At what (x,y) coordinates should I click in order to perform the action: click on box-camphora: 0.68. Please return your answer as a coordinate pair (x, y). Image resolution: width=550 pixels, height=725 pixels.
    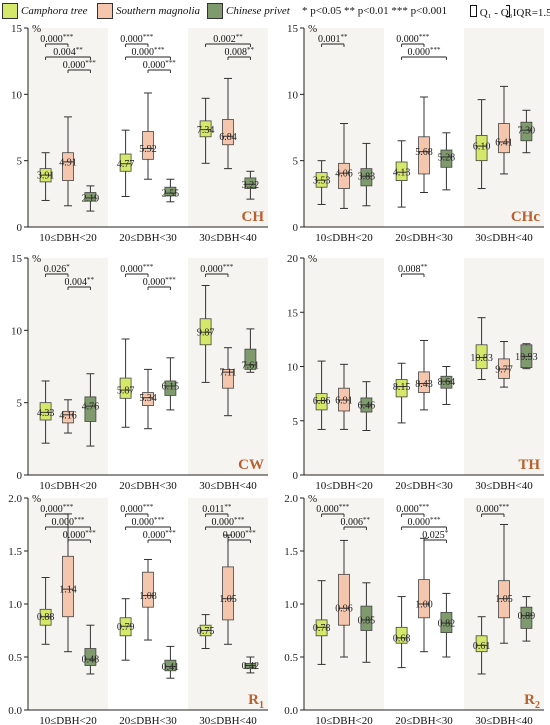
    Looking at the image, I should click on (402, 632).